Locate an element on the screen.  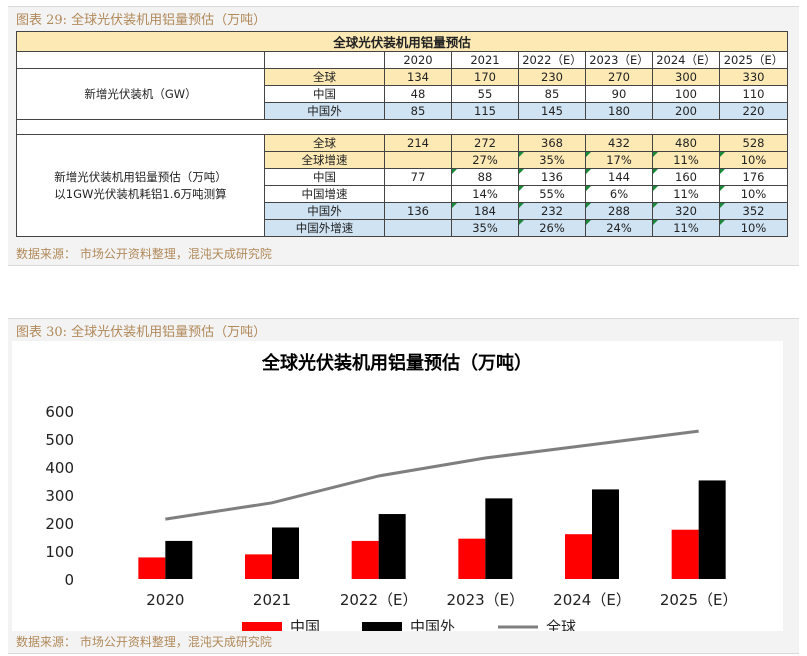
y-tick-label: 600 is located at coordinates (59, 412).